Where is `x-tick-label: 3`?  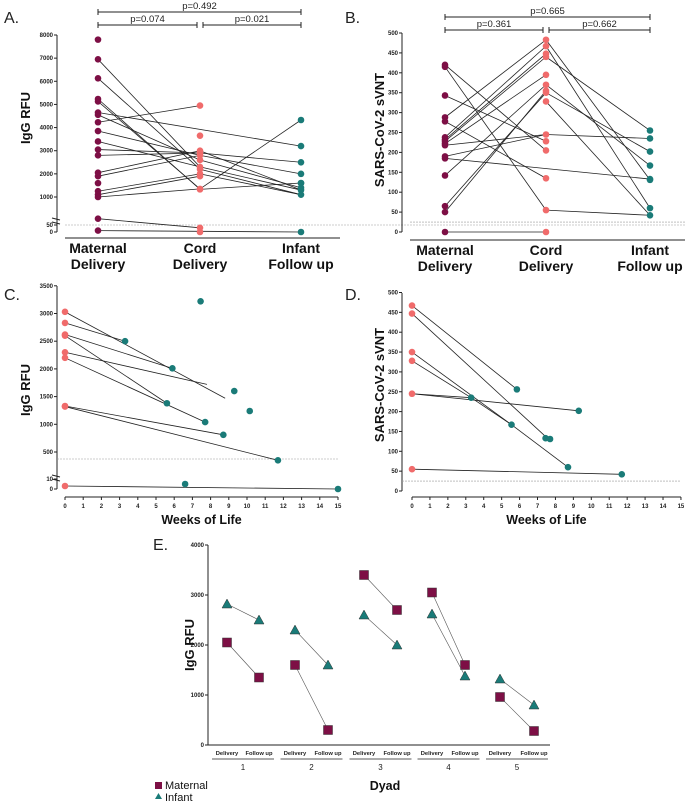
x-tick-label: 3 is located at coordinates (120, 507).